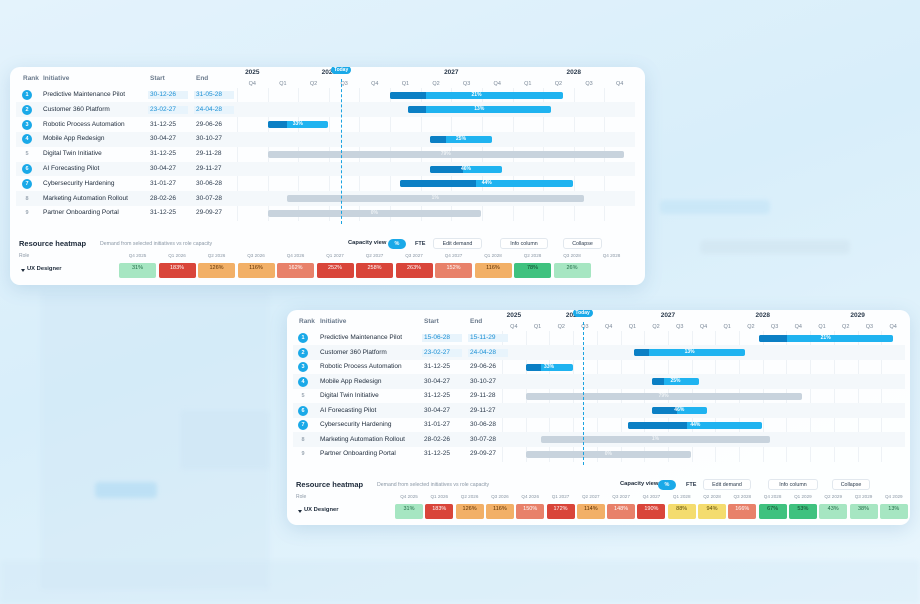 This screenshot has height=604, width=920. What do you see at coordinates (216, 255) in the screenshot?
I see `heatmap-quarter: Q2 2026` at bounding box center [216, 255].